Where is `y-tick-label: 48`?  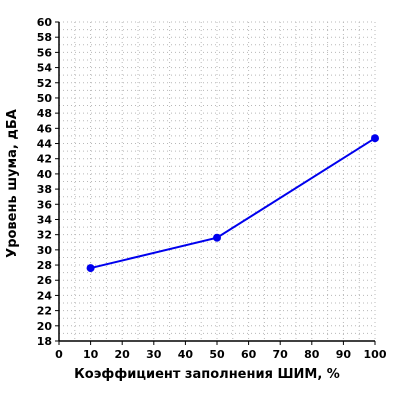 y-tick-label: 48 is located at coordinates (44, 113).